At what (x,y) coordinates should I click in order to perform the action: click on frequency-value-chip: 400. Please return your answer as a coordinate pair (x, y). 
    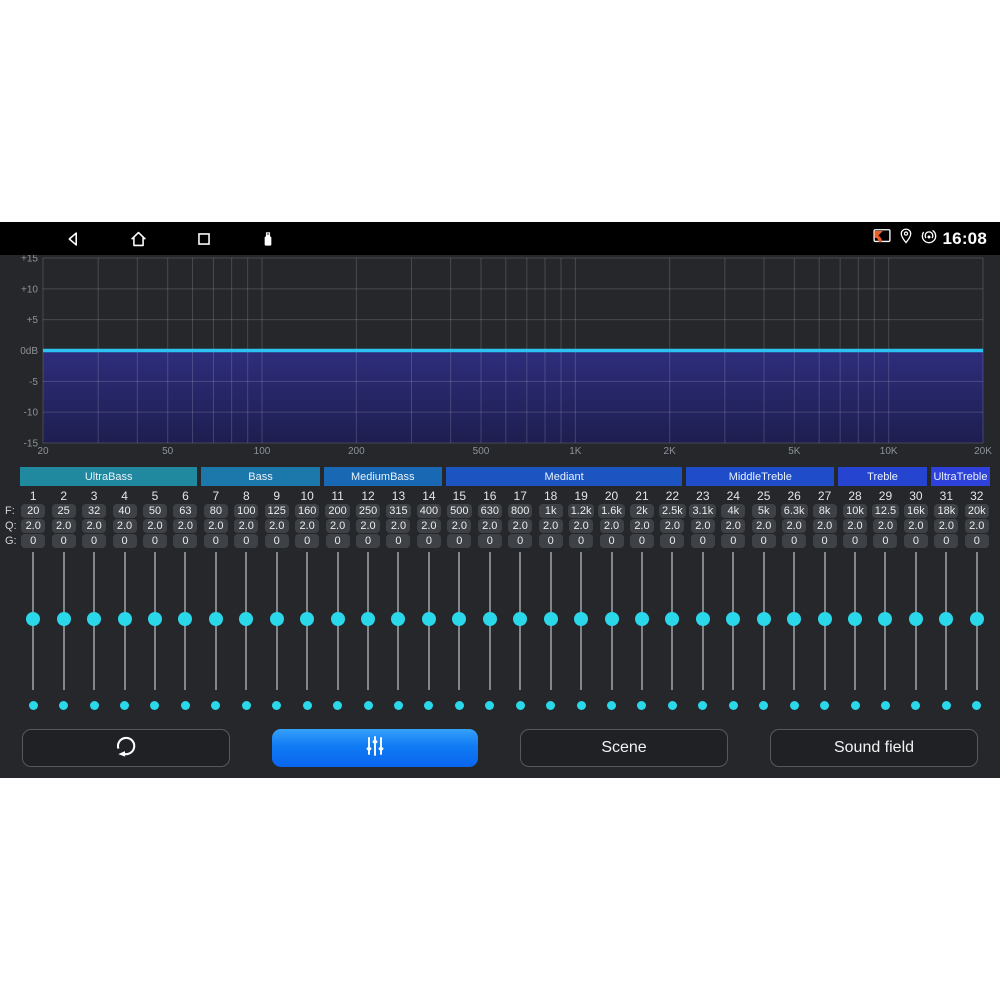
    Looking at the image, I should click on (429, 511).